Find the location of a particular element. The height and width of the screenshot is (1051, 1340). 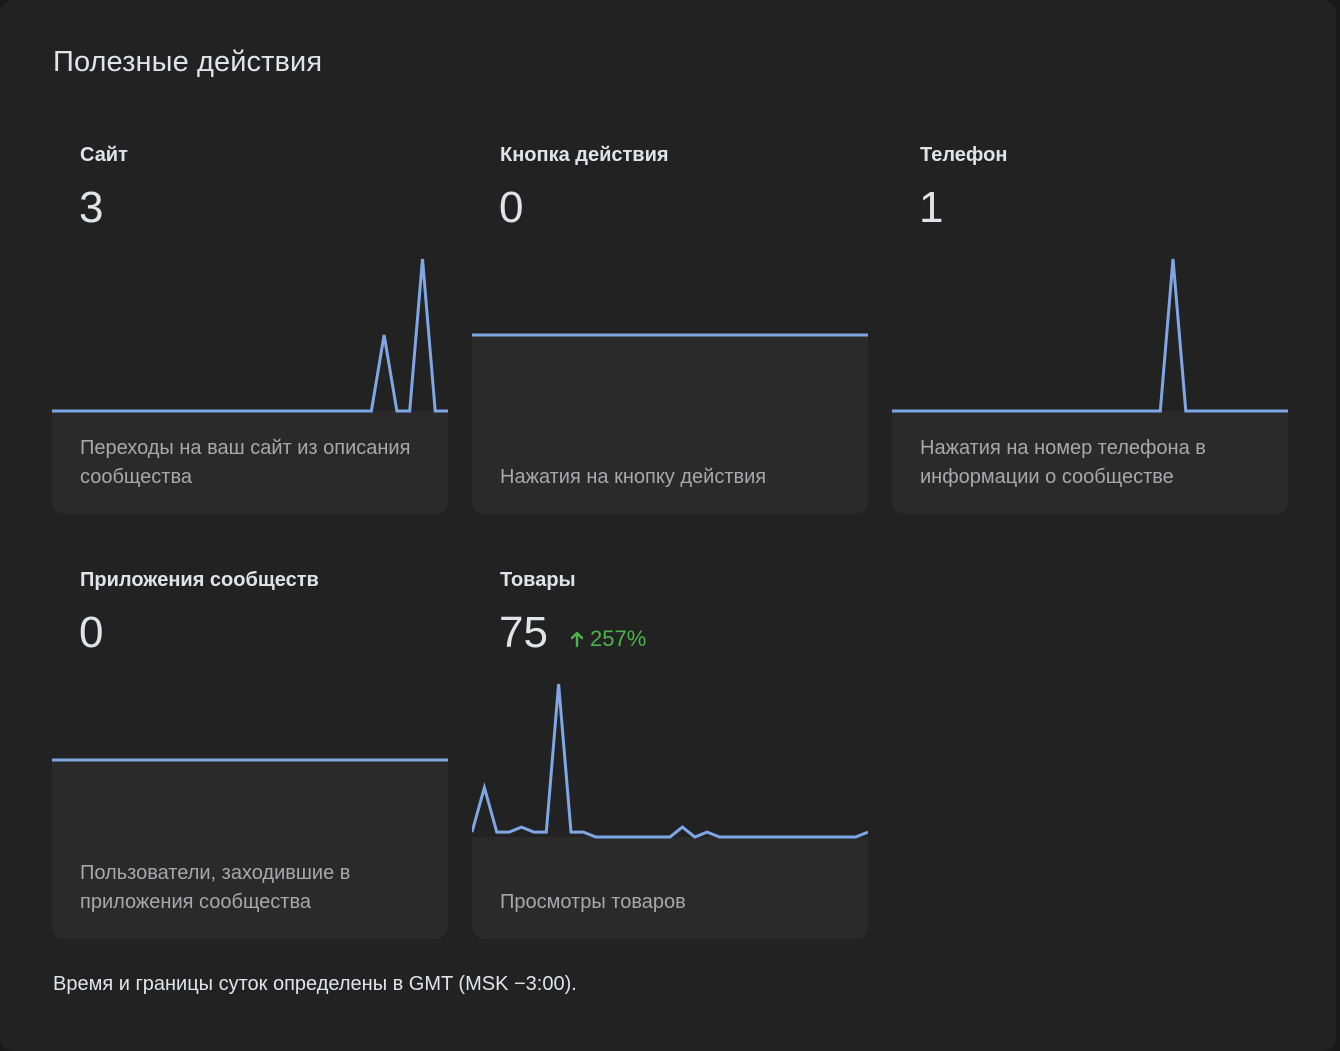

card-delta-value: 257% is located at coordinates (618, 638).